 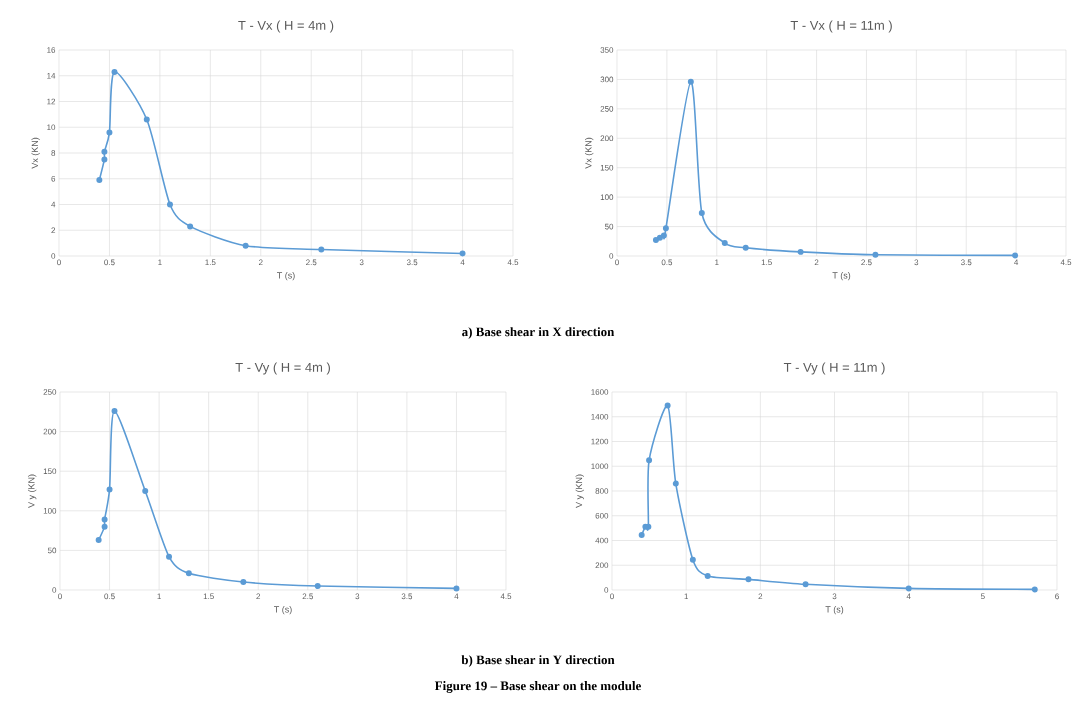 What do you see at coordinates (282, 368) in the screenshot?
I see `chart-title: T - Vy ( H = 4m )` at bounding box center [282, 368].